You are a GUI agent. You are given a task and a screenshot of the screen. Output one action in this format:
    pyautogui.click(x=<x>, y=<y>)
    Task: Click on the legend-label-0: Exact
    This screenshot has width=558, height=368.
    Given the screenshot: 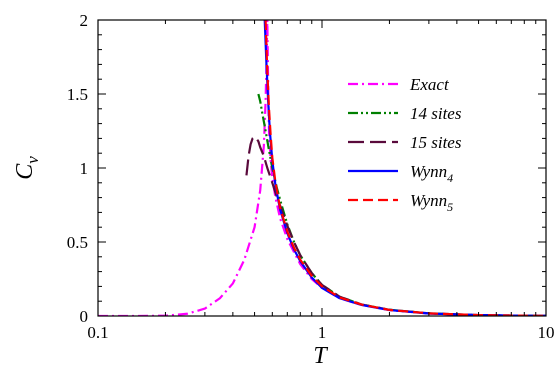 What is the action you would take?
    pyautogui.click(x=429, y=84)
    